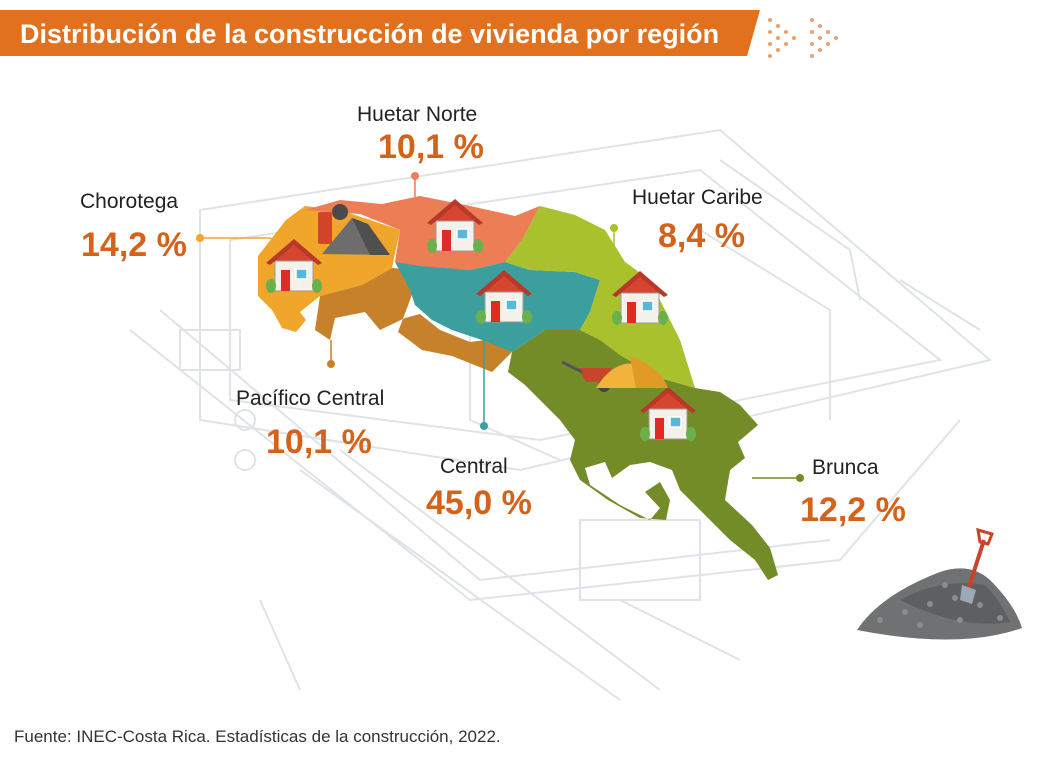  Describe the element at coordinates (417, 114) in the screenshot. I see `label-huetar-norte: Huetar Norte` at that location.